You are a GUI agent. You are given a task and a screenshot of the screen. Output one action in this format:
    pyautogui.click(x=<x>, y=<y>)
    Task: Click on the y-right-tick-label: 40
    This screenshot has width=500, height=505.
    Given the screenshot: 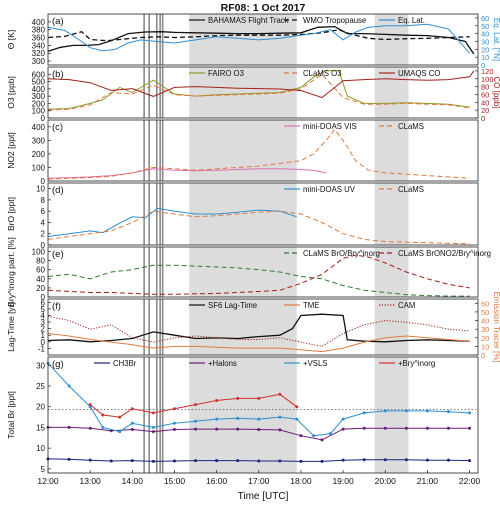 What is the action you would take?
    pyautogui.click(x=485, y=34)
    